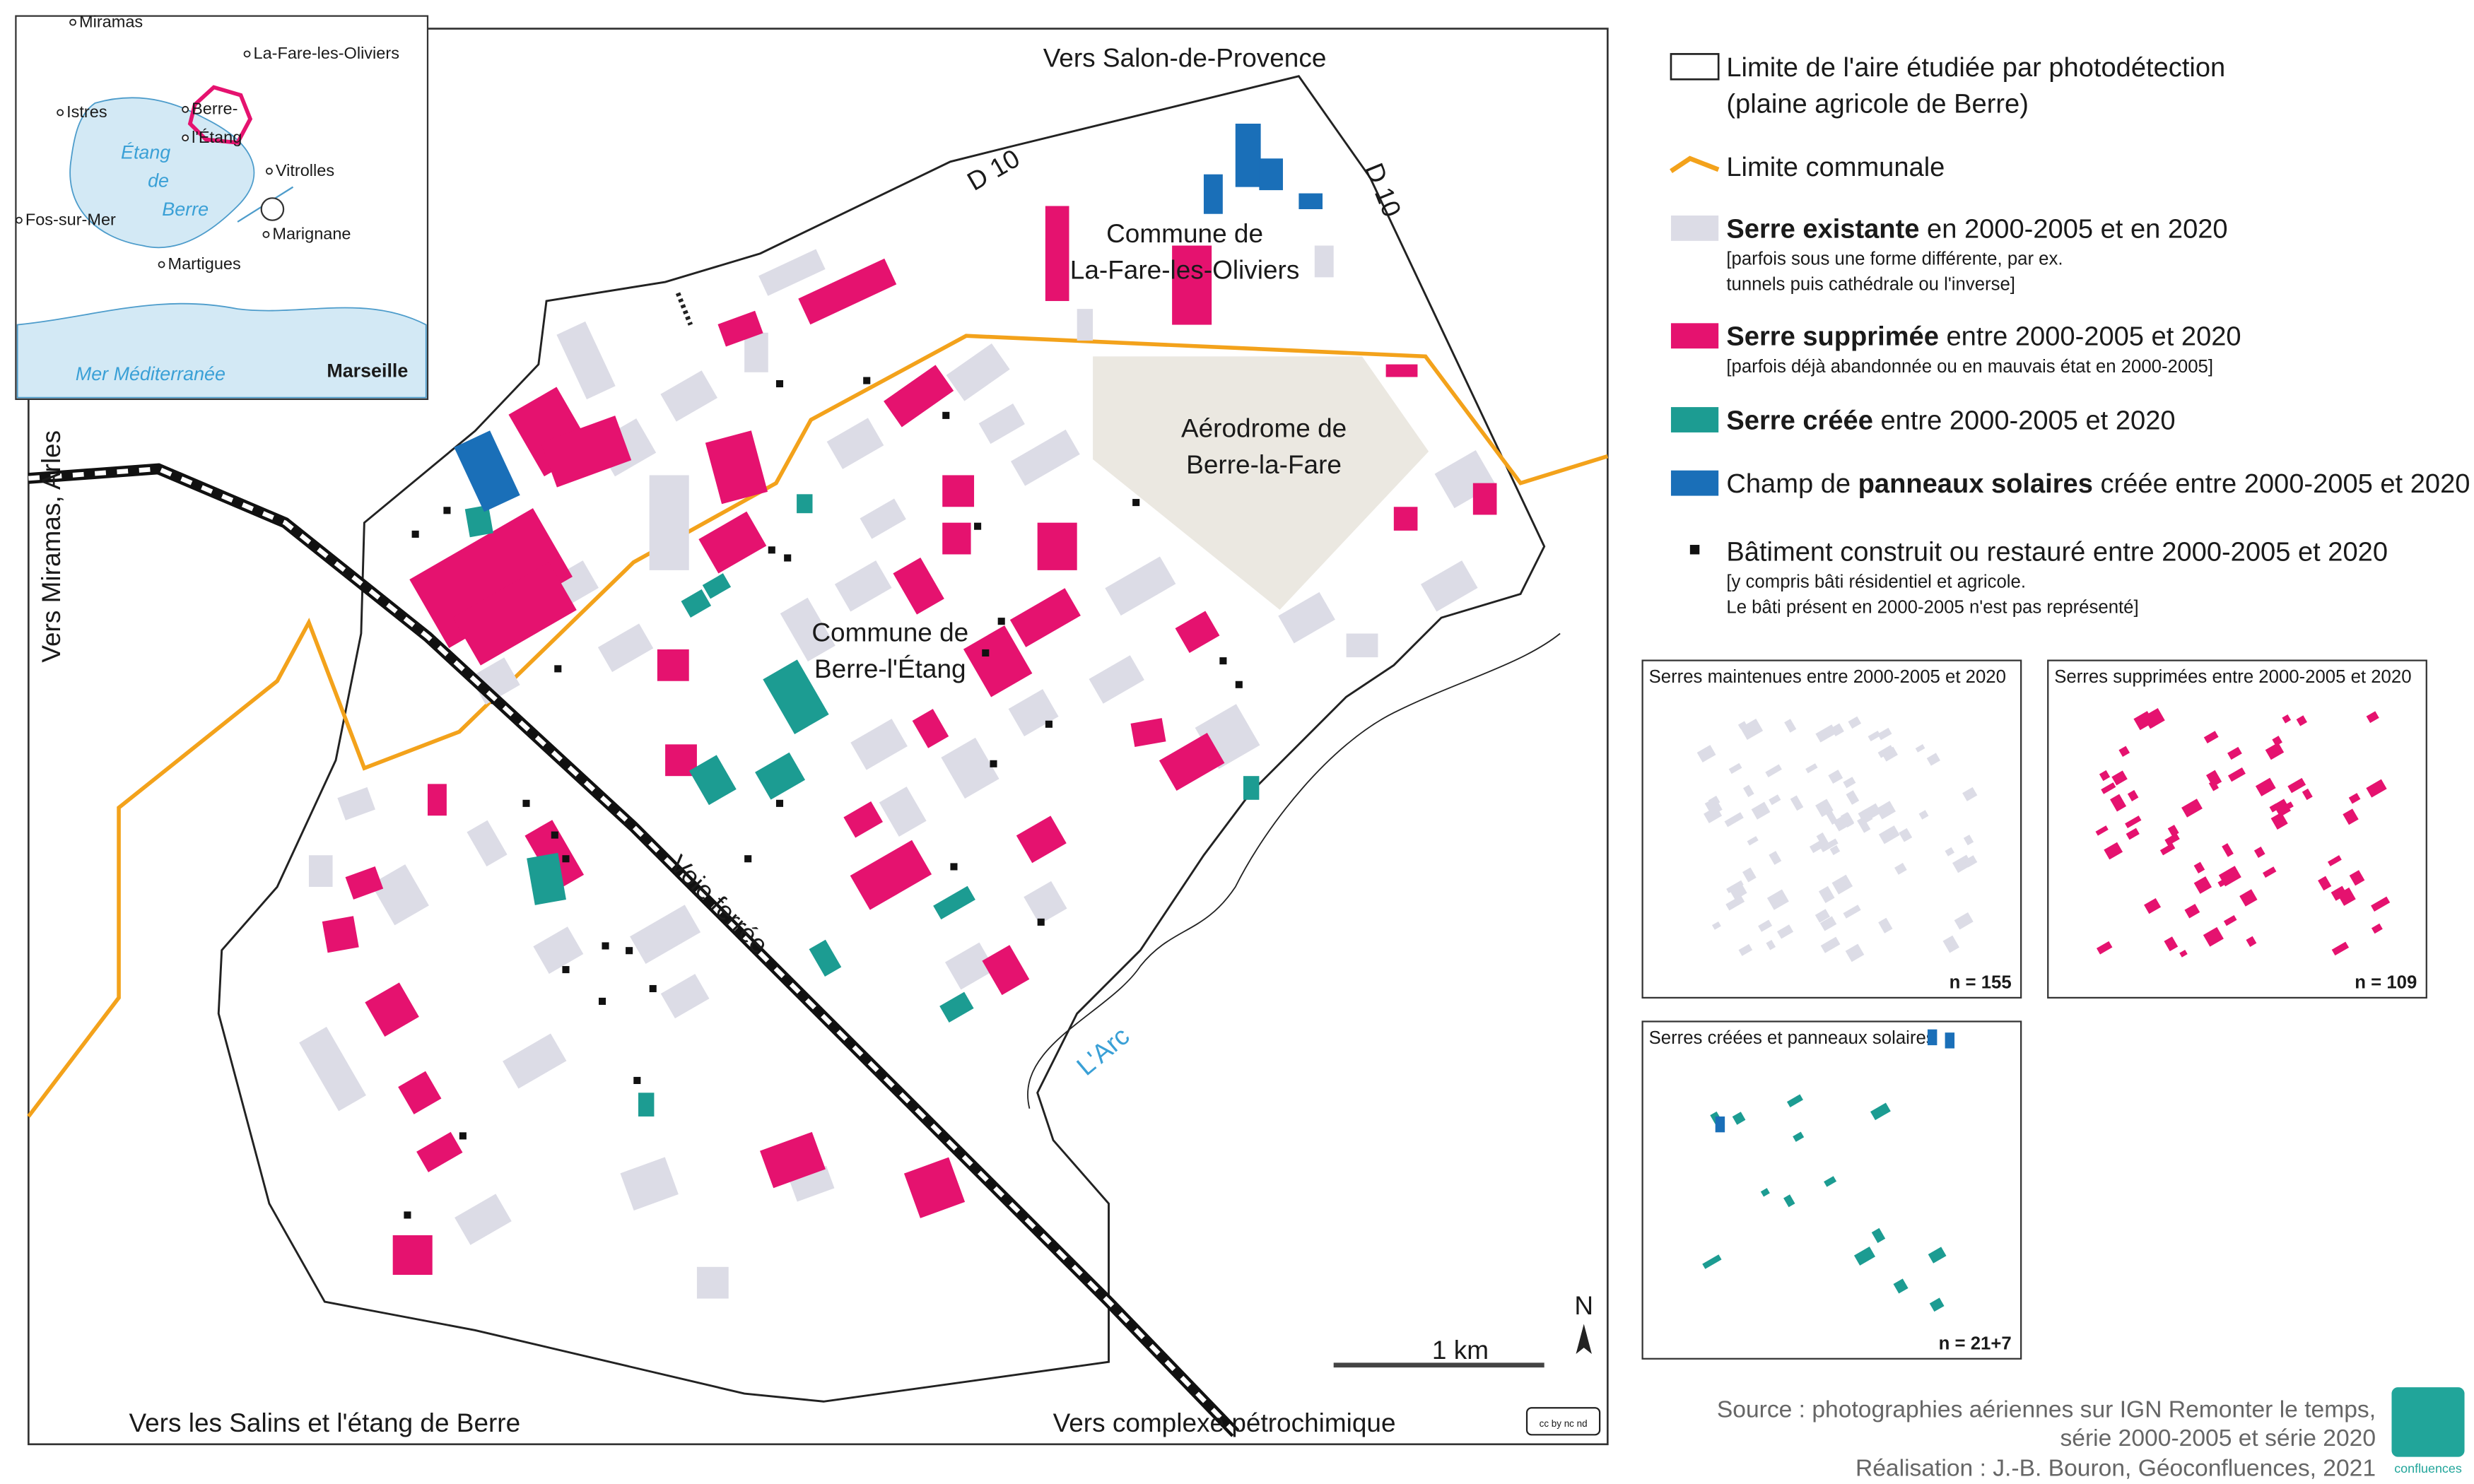  What do you see at coordinates (1831, 1190) in the screenshot?
I see `small-map-frame` at bounding box center [1831, 1190].